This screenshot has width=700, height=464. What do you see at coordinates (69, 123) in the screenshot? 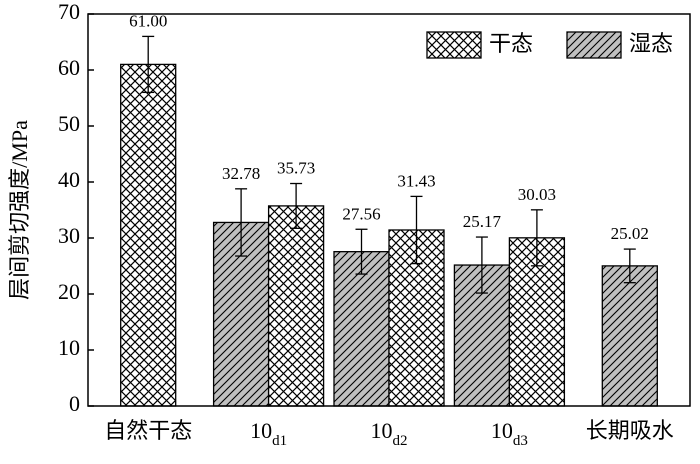
I see `y-tick-label: 50` at bounding box center [69, 123].